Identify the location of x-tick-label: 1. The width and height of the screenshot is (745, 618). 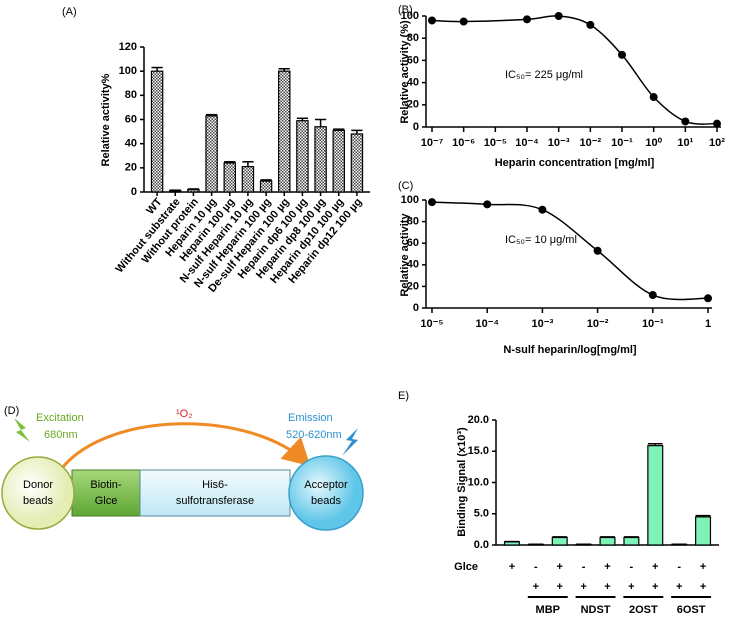
(708, 324).